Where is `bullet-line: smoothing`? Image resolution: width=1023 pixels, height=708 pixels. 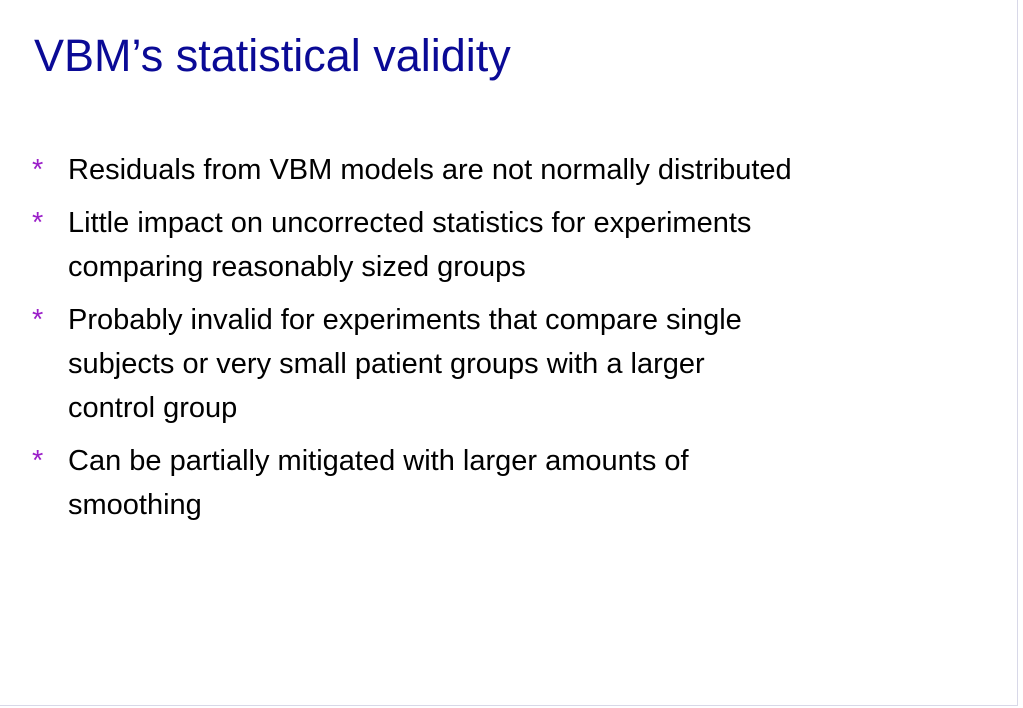
bullet-line: smoothing is located at coordinates (135, 505).